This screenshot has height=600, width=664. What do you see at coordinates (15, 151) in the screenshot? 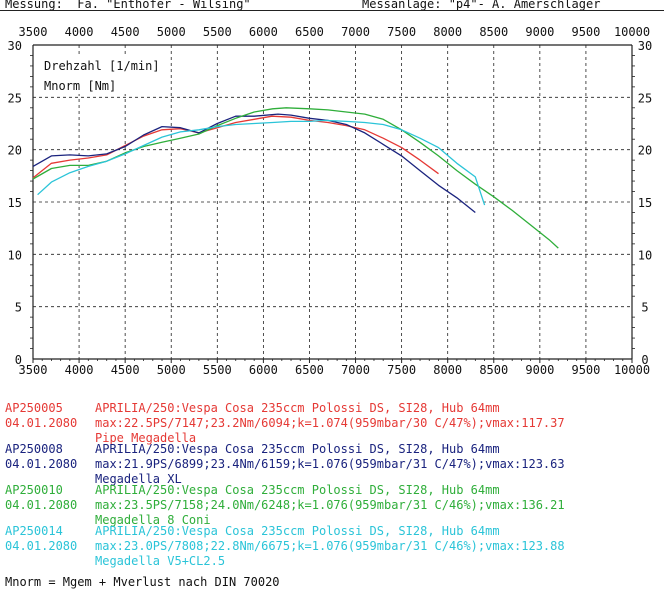
I see `y-tick-label-left: 20` at bounding box center [15, 151].